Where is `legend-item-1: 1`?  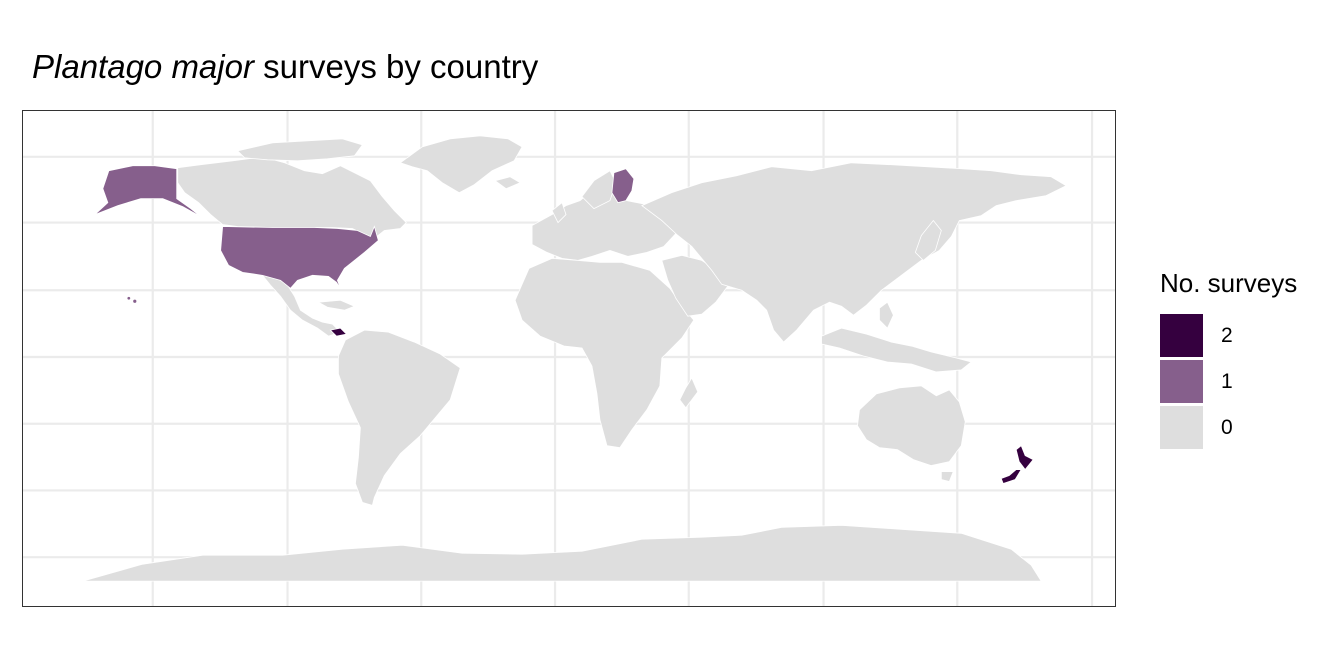
legend-item-1: 1 is located at coordinates (1250, 381).